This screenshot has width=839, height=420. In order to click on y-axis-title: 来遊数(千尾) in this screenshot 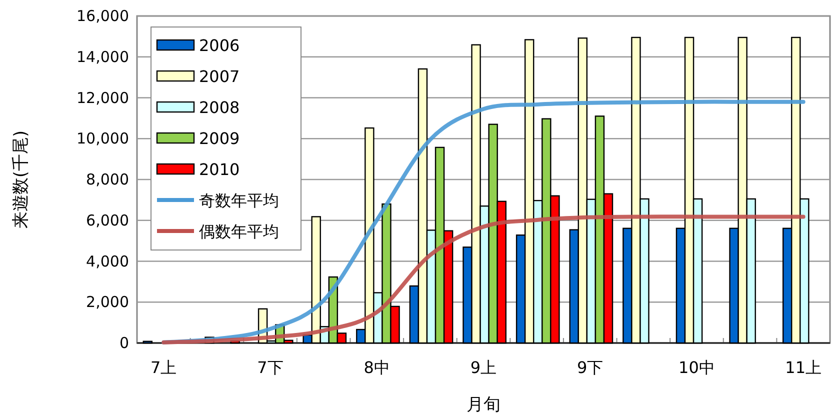, I will do `click(21, 179)`.